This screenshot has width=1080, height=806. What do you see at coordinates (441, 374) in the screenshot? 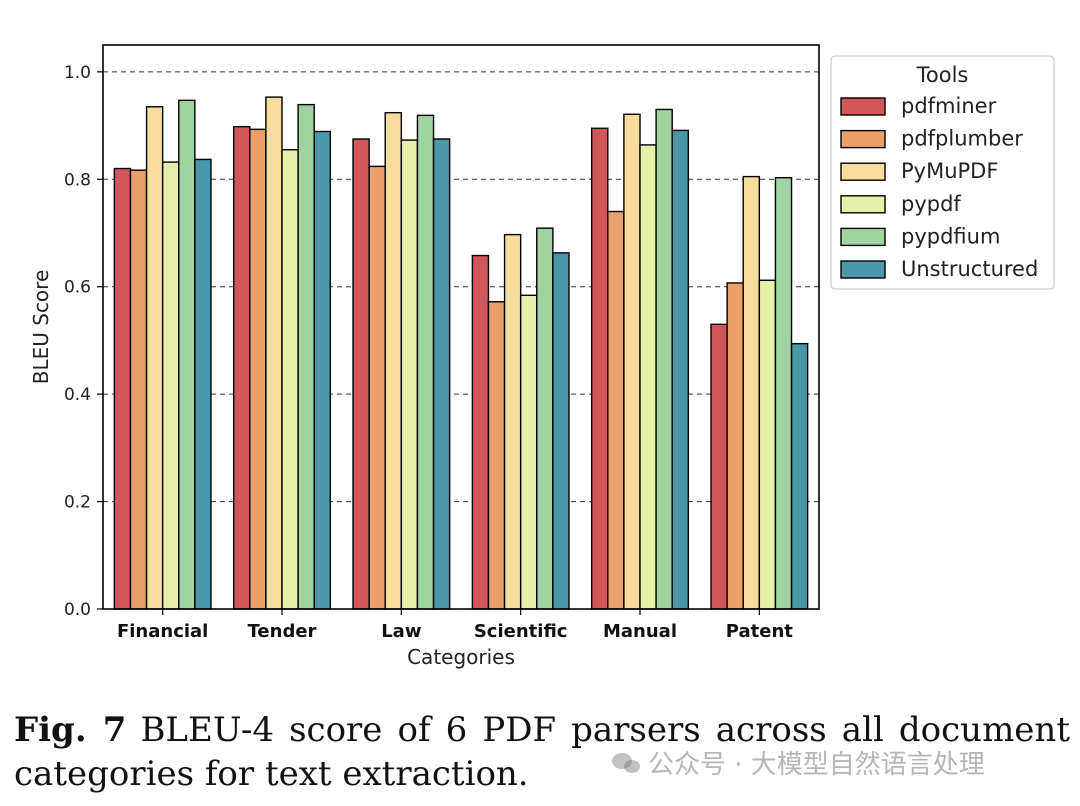
I see `bar-unstructured-law` at bounding box center [441, 374].